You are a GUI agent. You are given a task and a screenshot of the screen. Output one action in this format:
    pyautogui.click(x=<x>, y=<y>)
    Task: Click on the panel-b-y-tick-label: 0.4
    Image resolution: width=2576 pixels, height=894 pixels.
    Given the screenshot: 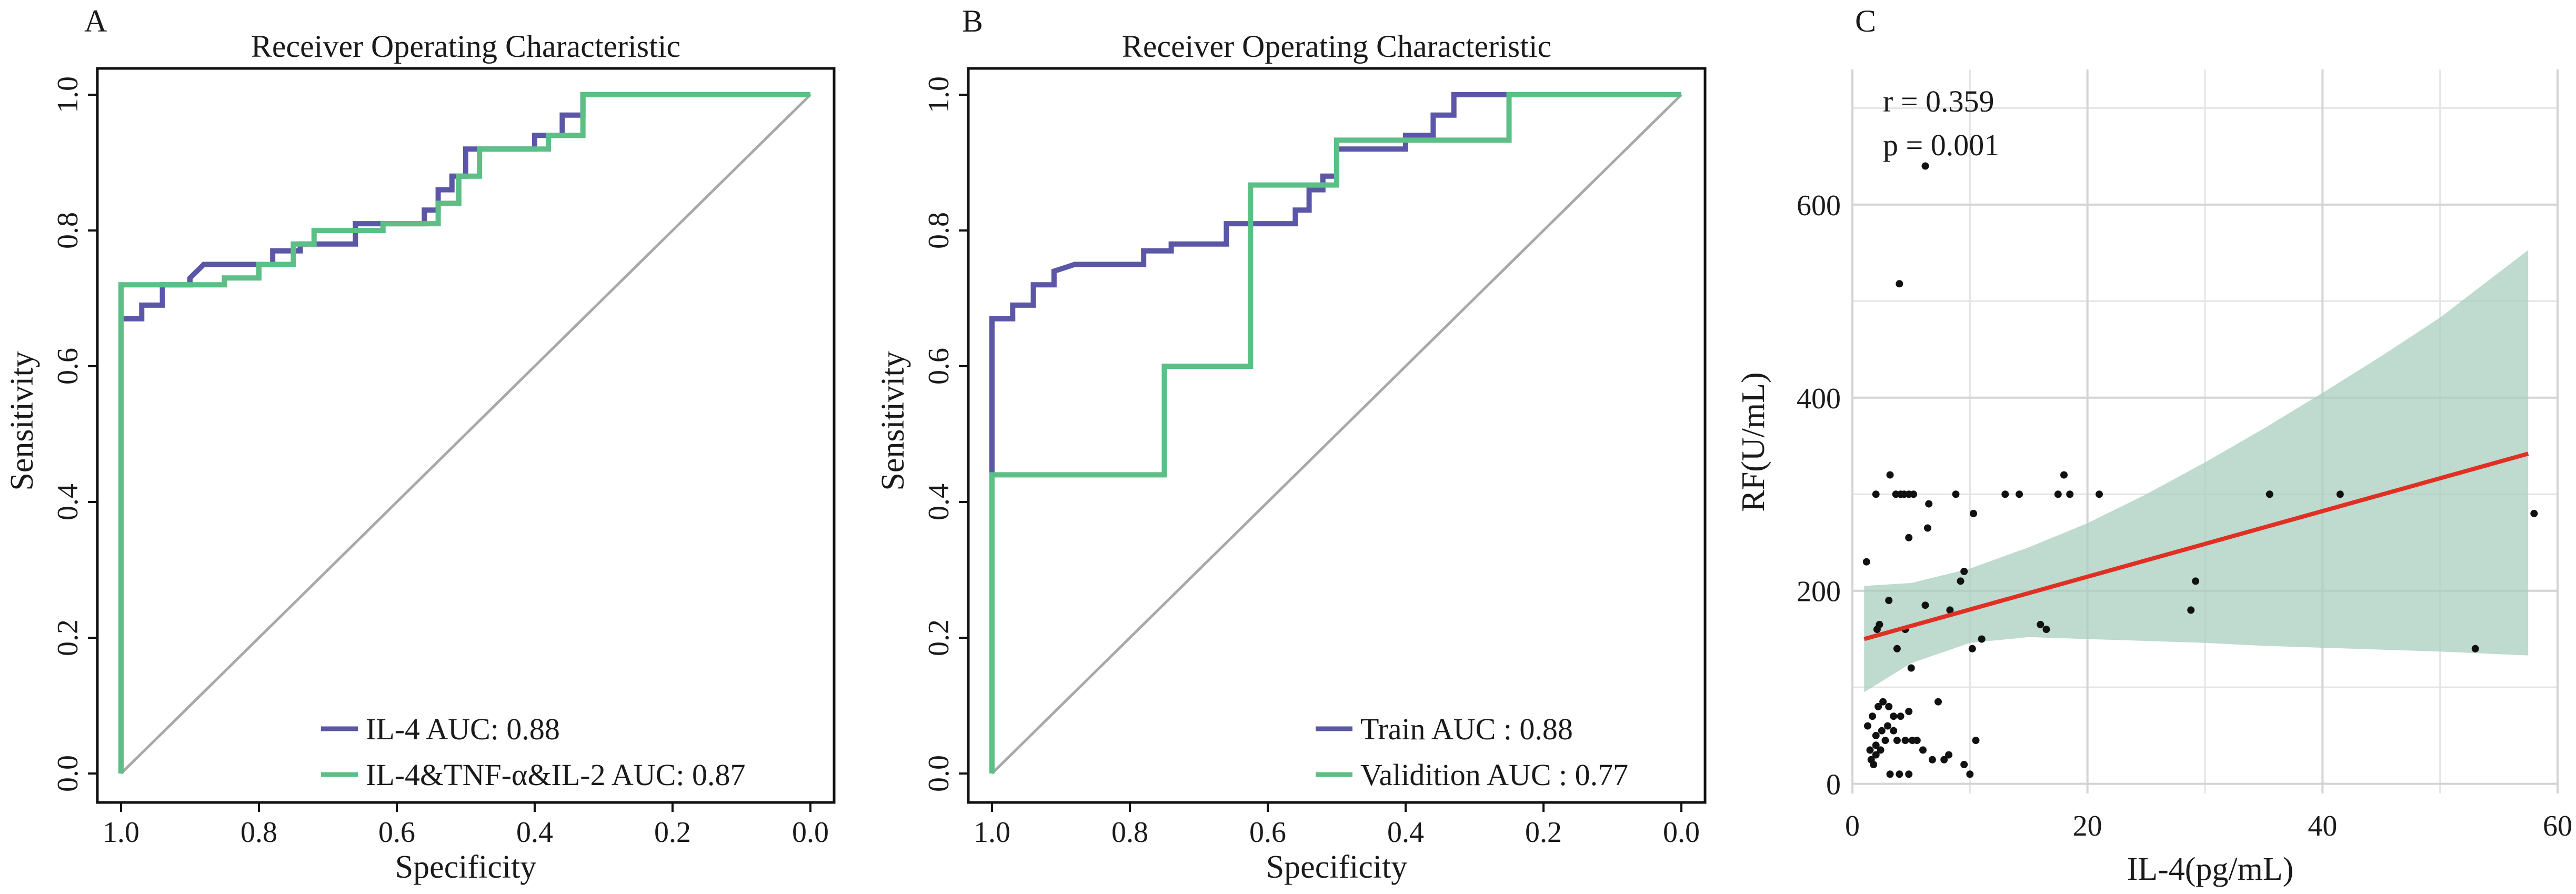 What is the action you would take?
    pyautogui.click(x=939, y=502)
    